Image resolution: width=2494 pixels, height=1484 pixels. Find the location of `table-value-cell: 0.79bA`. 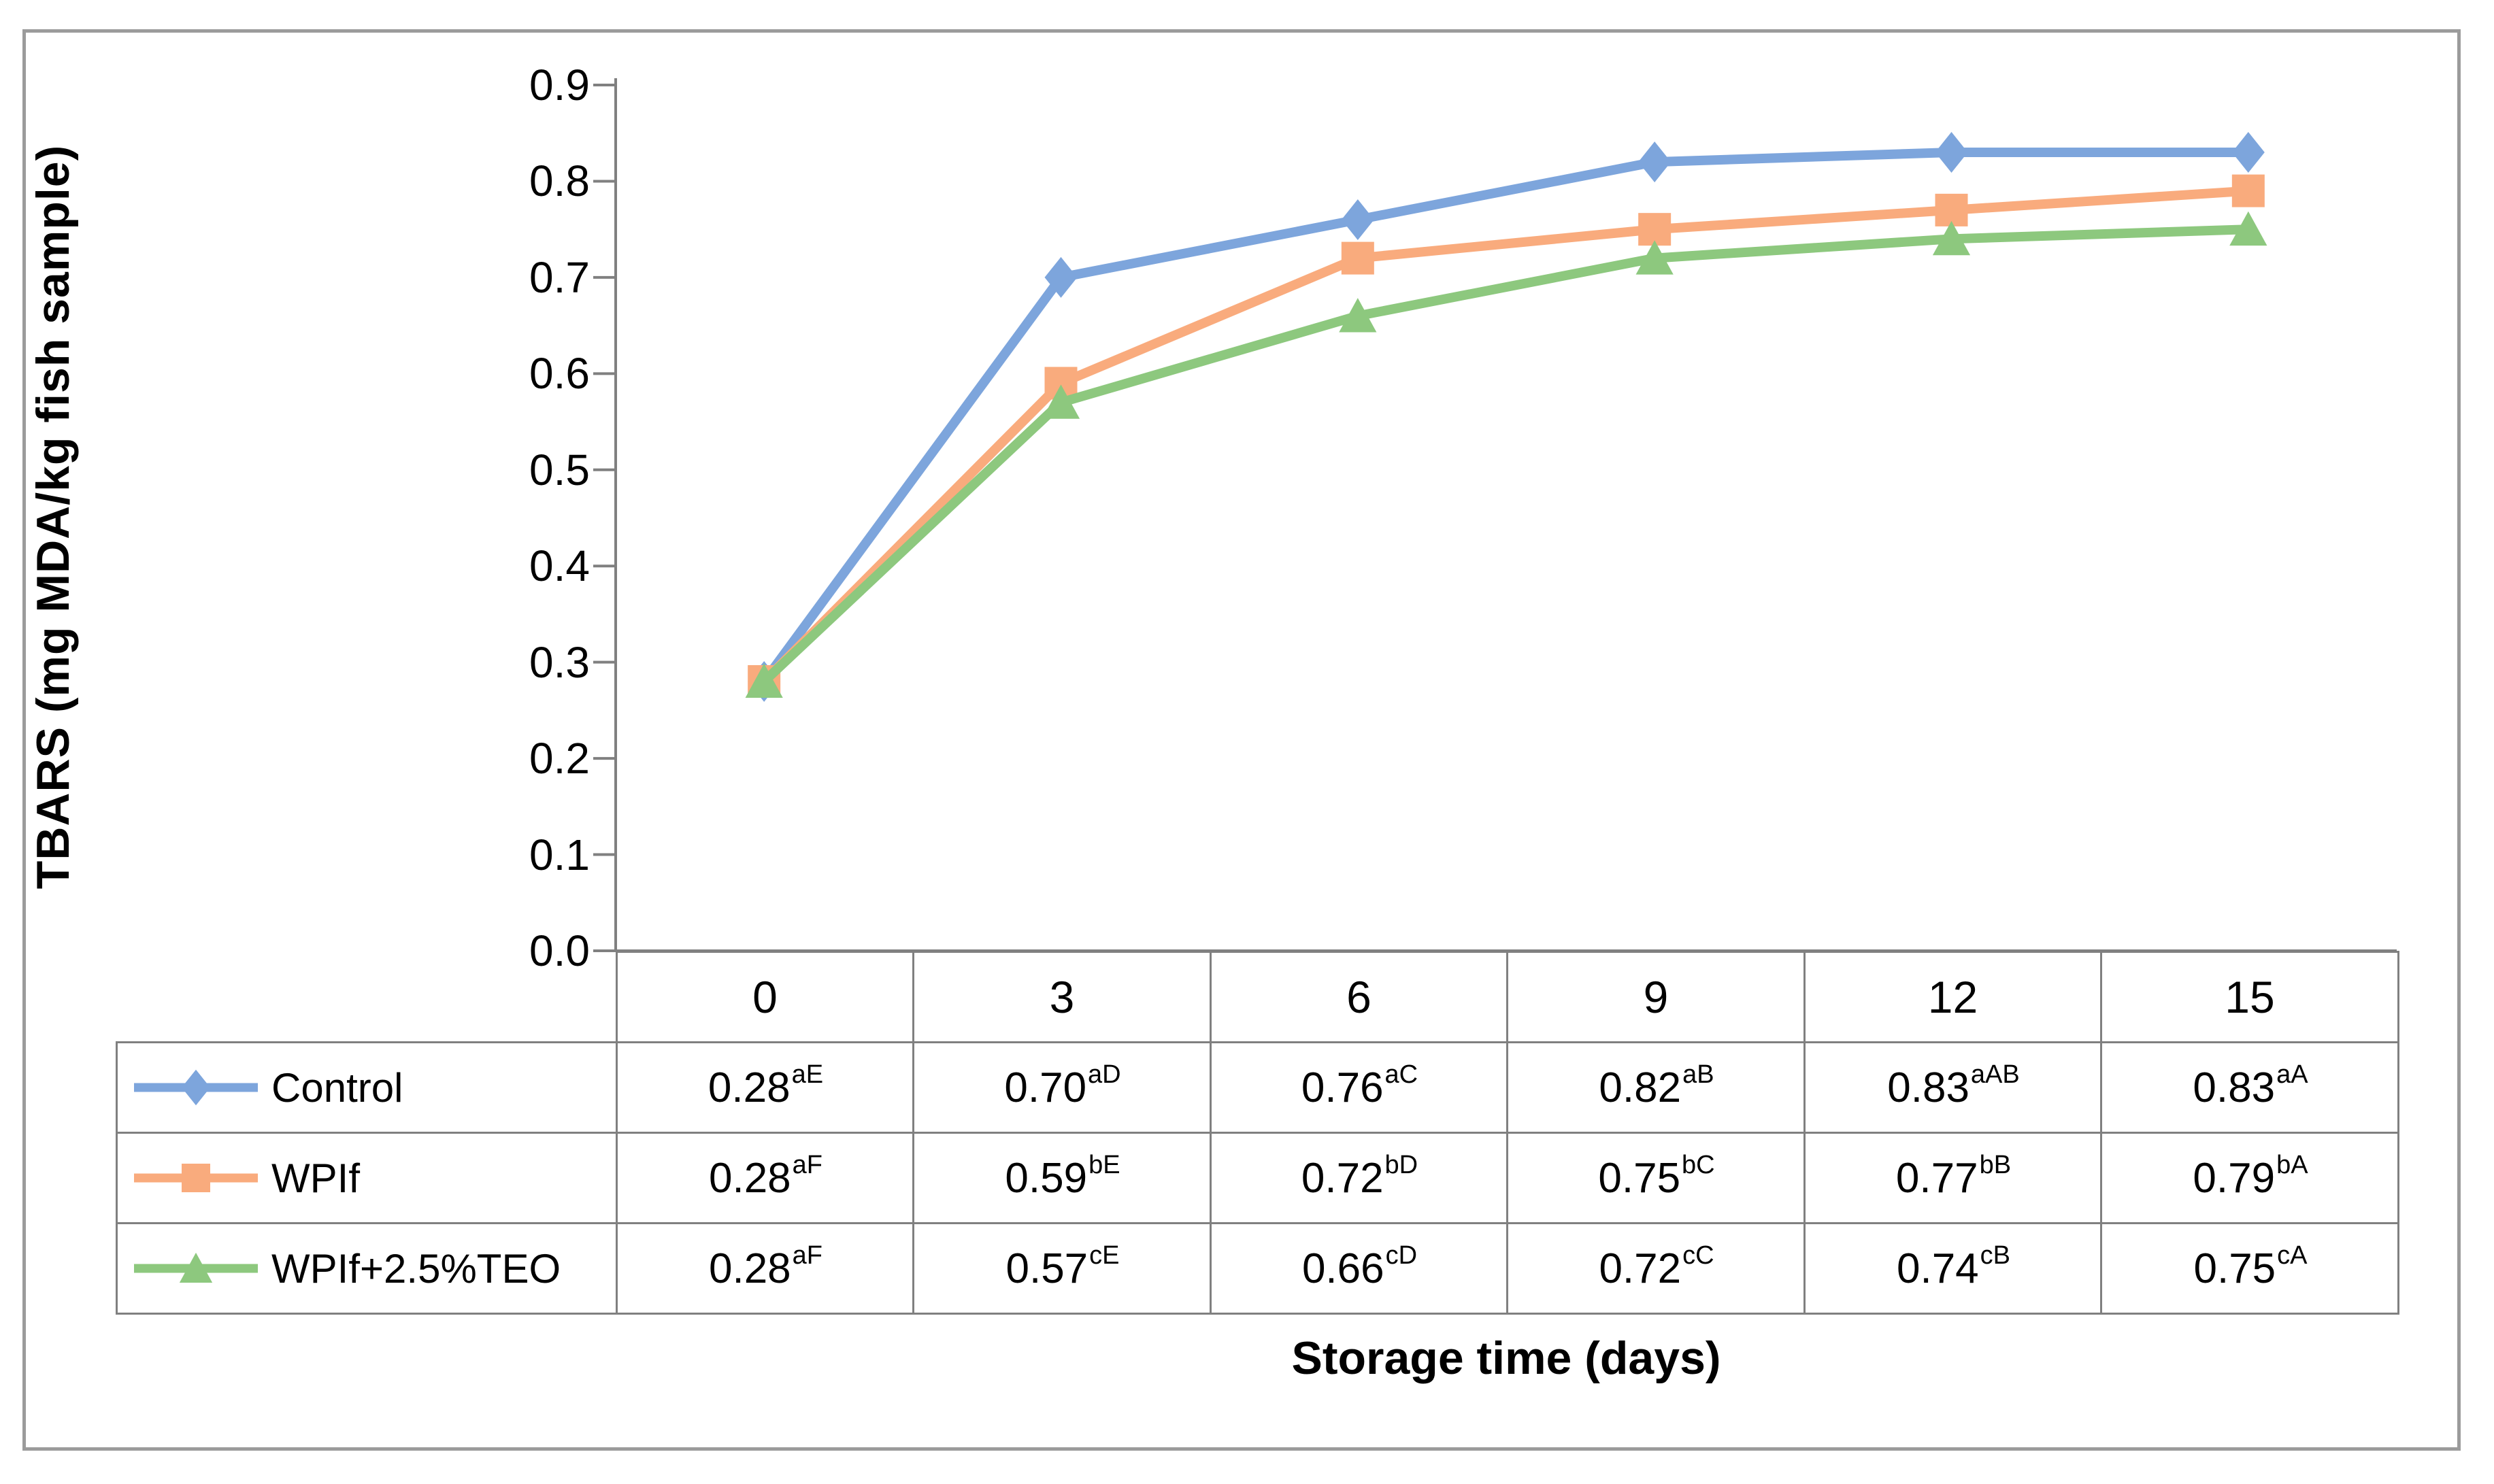

table-value-cell: 0.79bA is located at coordinates (2249, 1178).